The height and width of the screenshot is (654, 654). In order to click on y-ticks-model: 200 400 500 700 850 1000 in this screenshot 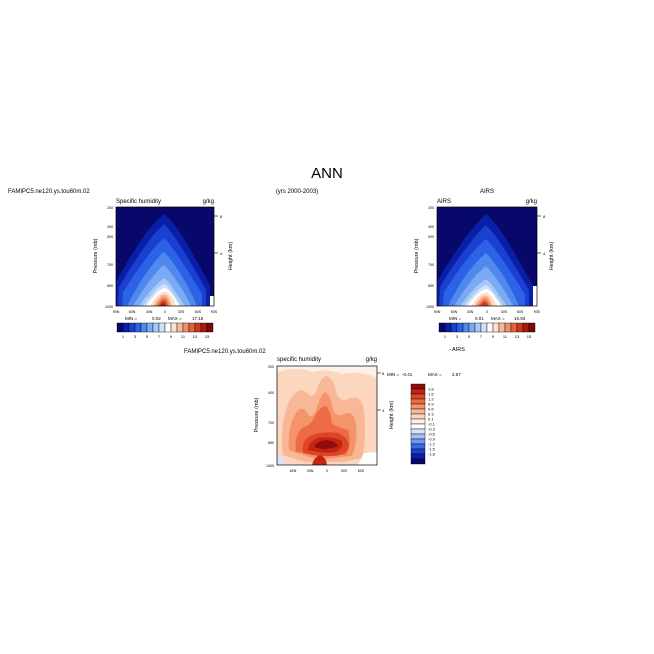, I will do `click(109, 257)`.